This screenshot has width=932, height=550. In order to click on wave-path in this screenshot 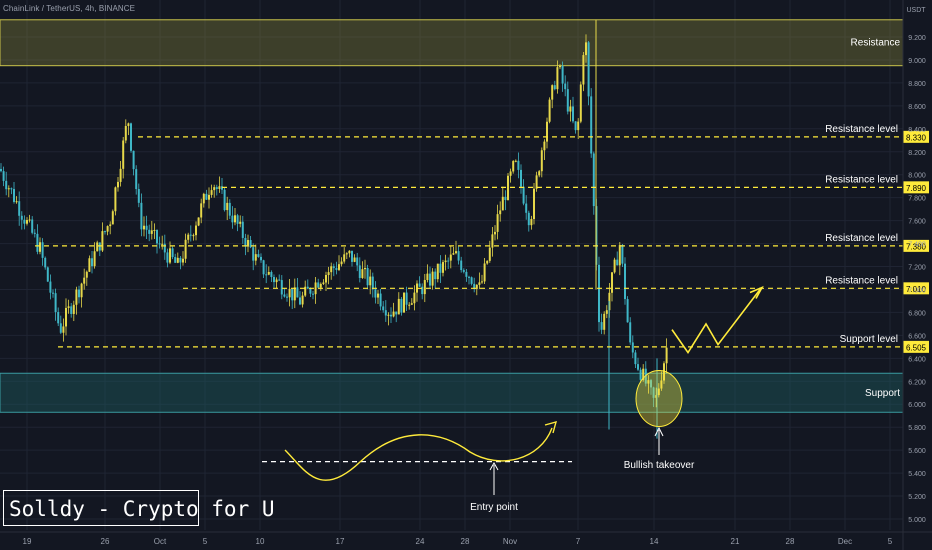, I will do `click(418, 454)`.